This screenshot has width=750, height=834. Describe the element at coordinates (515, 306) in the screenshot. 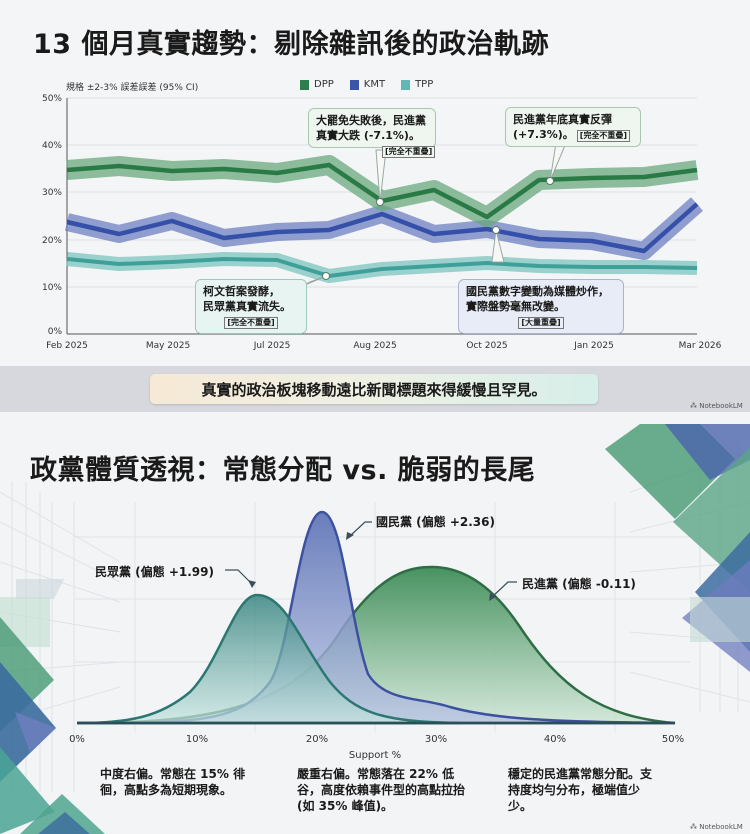

I see `callout-text: 實際盤勢毫無改變。` at that location.